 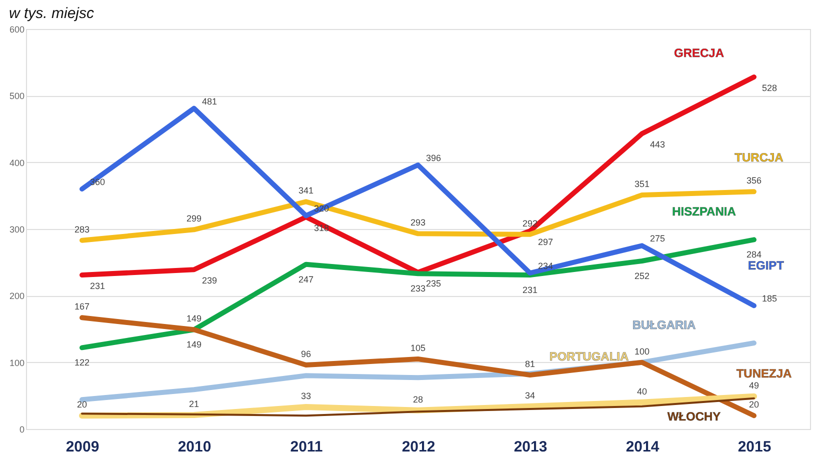 I want to click on data-label: 167, so click(x=82, y=307).